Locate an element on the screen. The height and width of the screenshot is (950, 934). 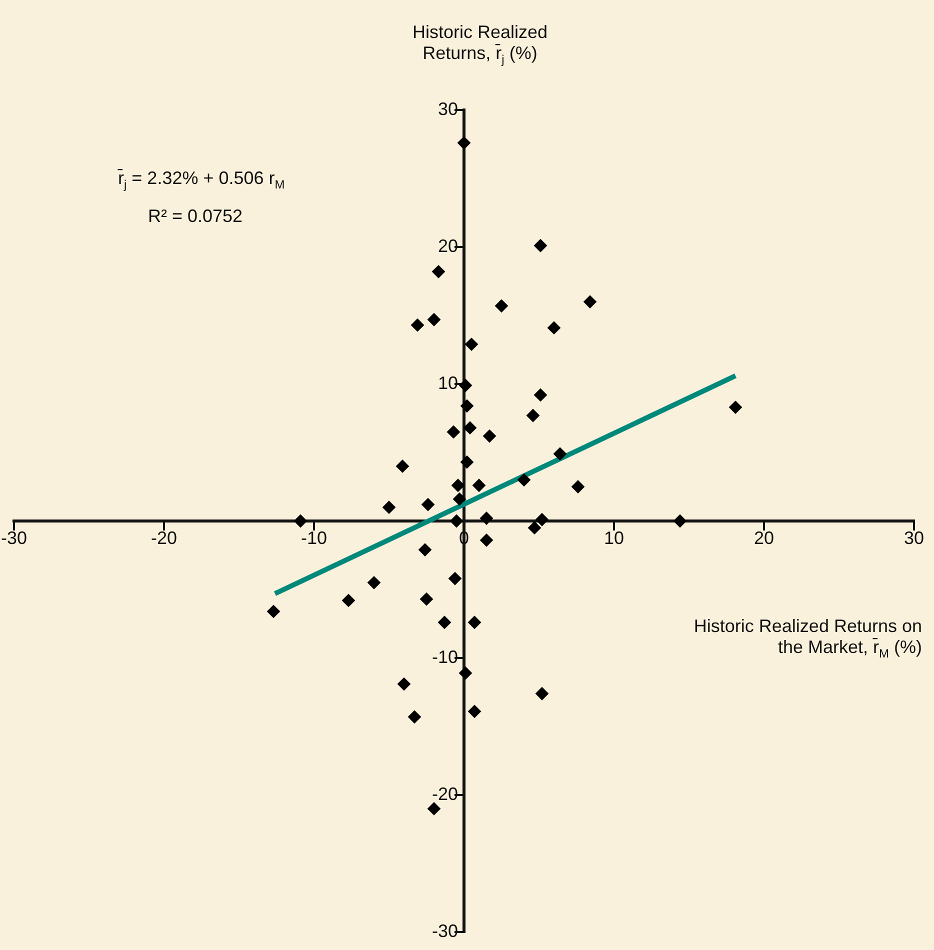
x-tick-label: -30 is located at coordinates (14, 538).